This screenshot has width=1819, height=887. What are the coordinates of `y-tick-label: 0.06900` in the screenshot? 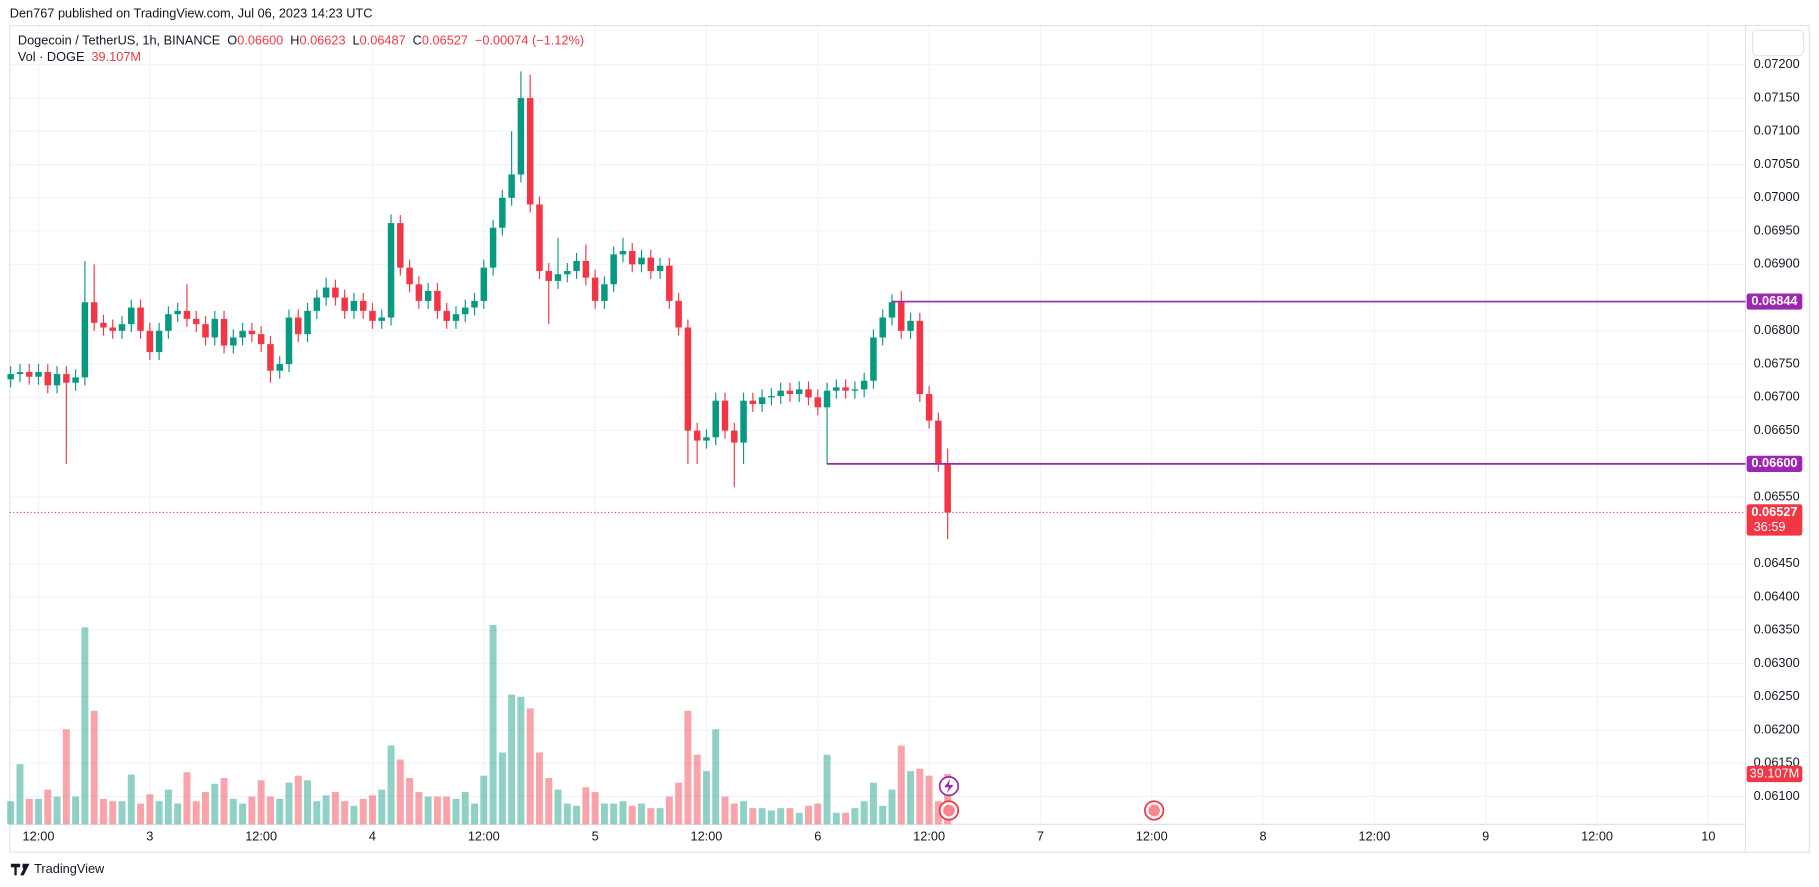 It's located at (1777, 263).